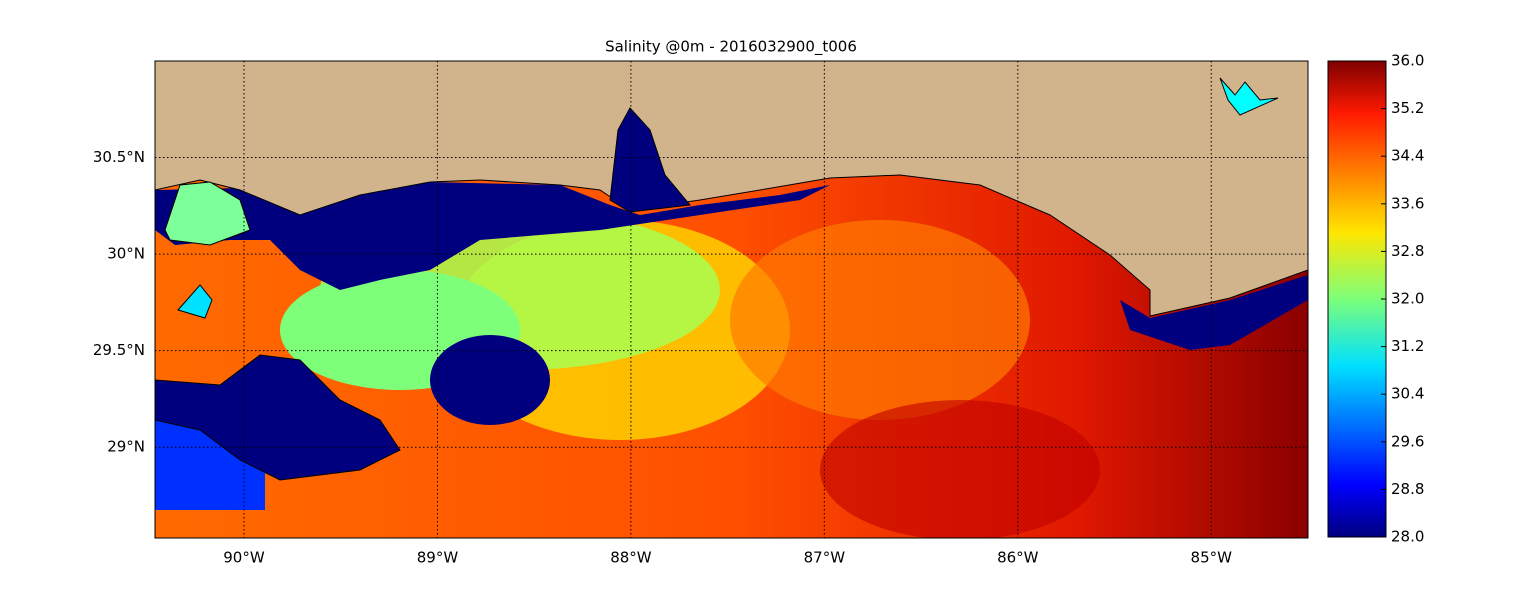 Image resolution: width=1539 pixels, height=600 pixels. Describe the element at coordinates (1407, 251) in the screenshot. I see `colorbar-tick-label: 32.8` at that location.